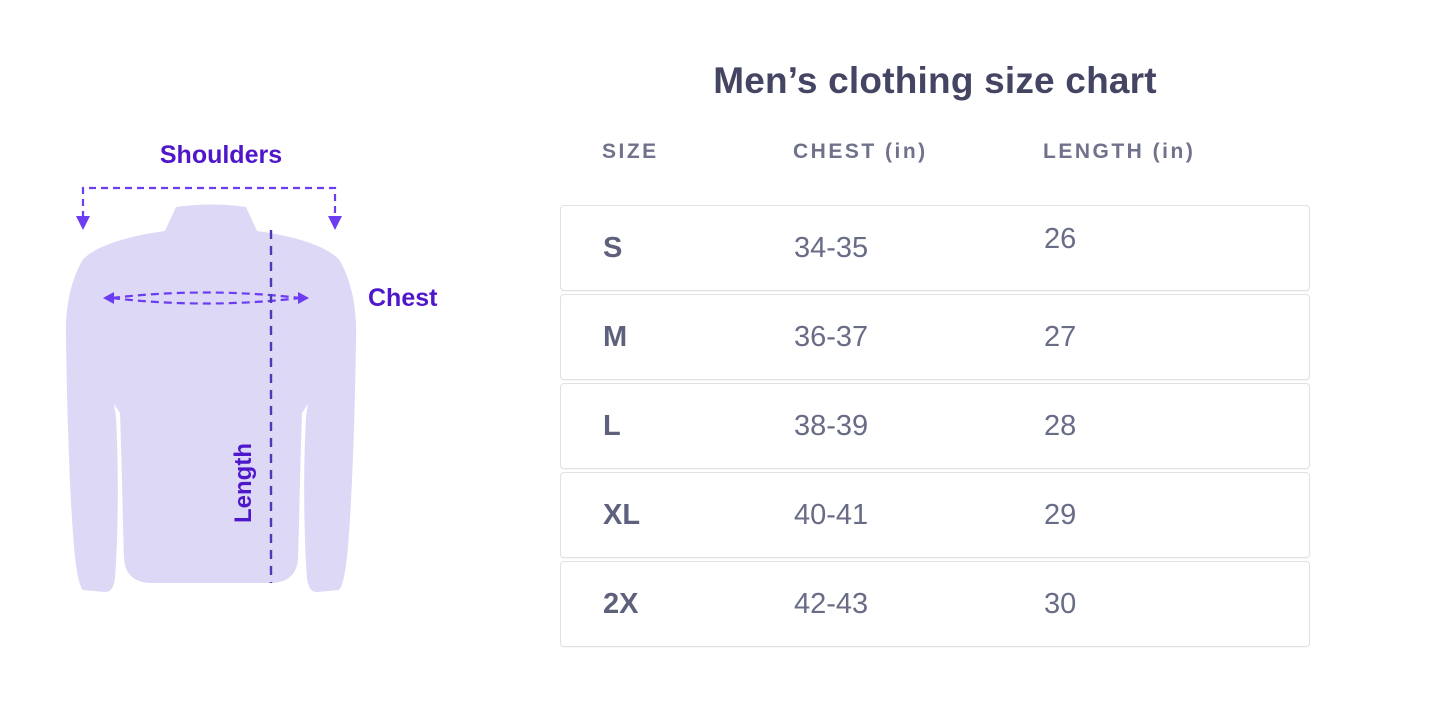 The width and height of the screenshot is (1445, 725). What do you see at coordinates (621, 603) in the screenshot?
I see `cell-size: 2X` at bounding box center [621, 603].